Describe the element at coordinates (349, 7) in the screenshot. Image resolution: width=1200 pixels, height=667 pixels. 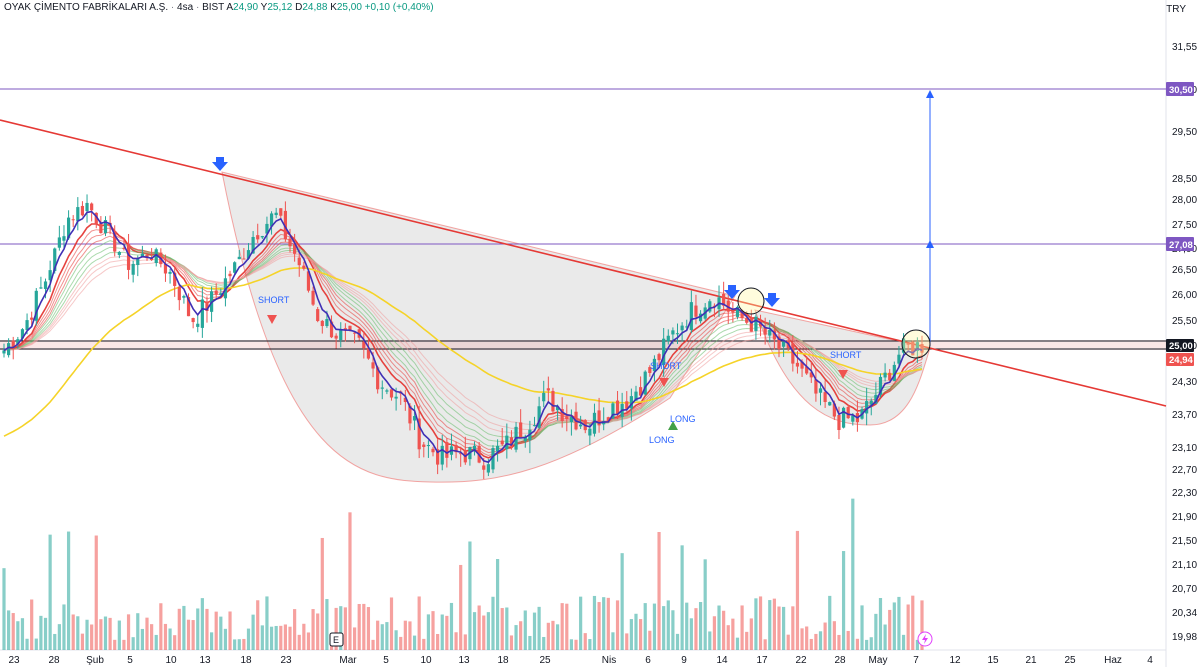
I see `close-value: 25,00` at that location.